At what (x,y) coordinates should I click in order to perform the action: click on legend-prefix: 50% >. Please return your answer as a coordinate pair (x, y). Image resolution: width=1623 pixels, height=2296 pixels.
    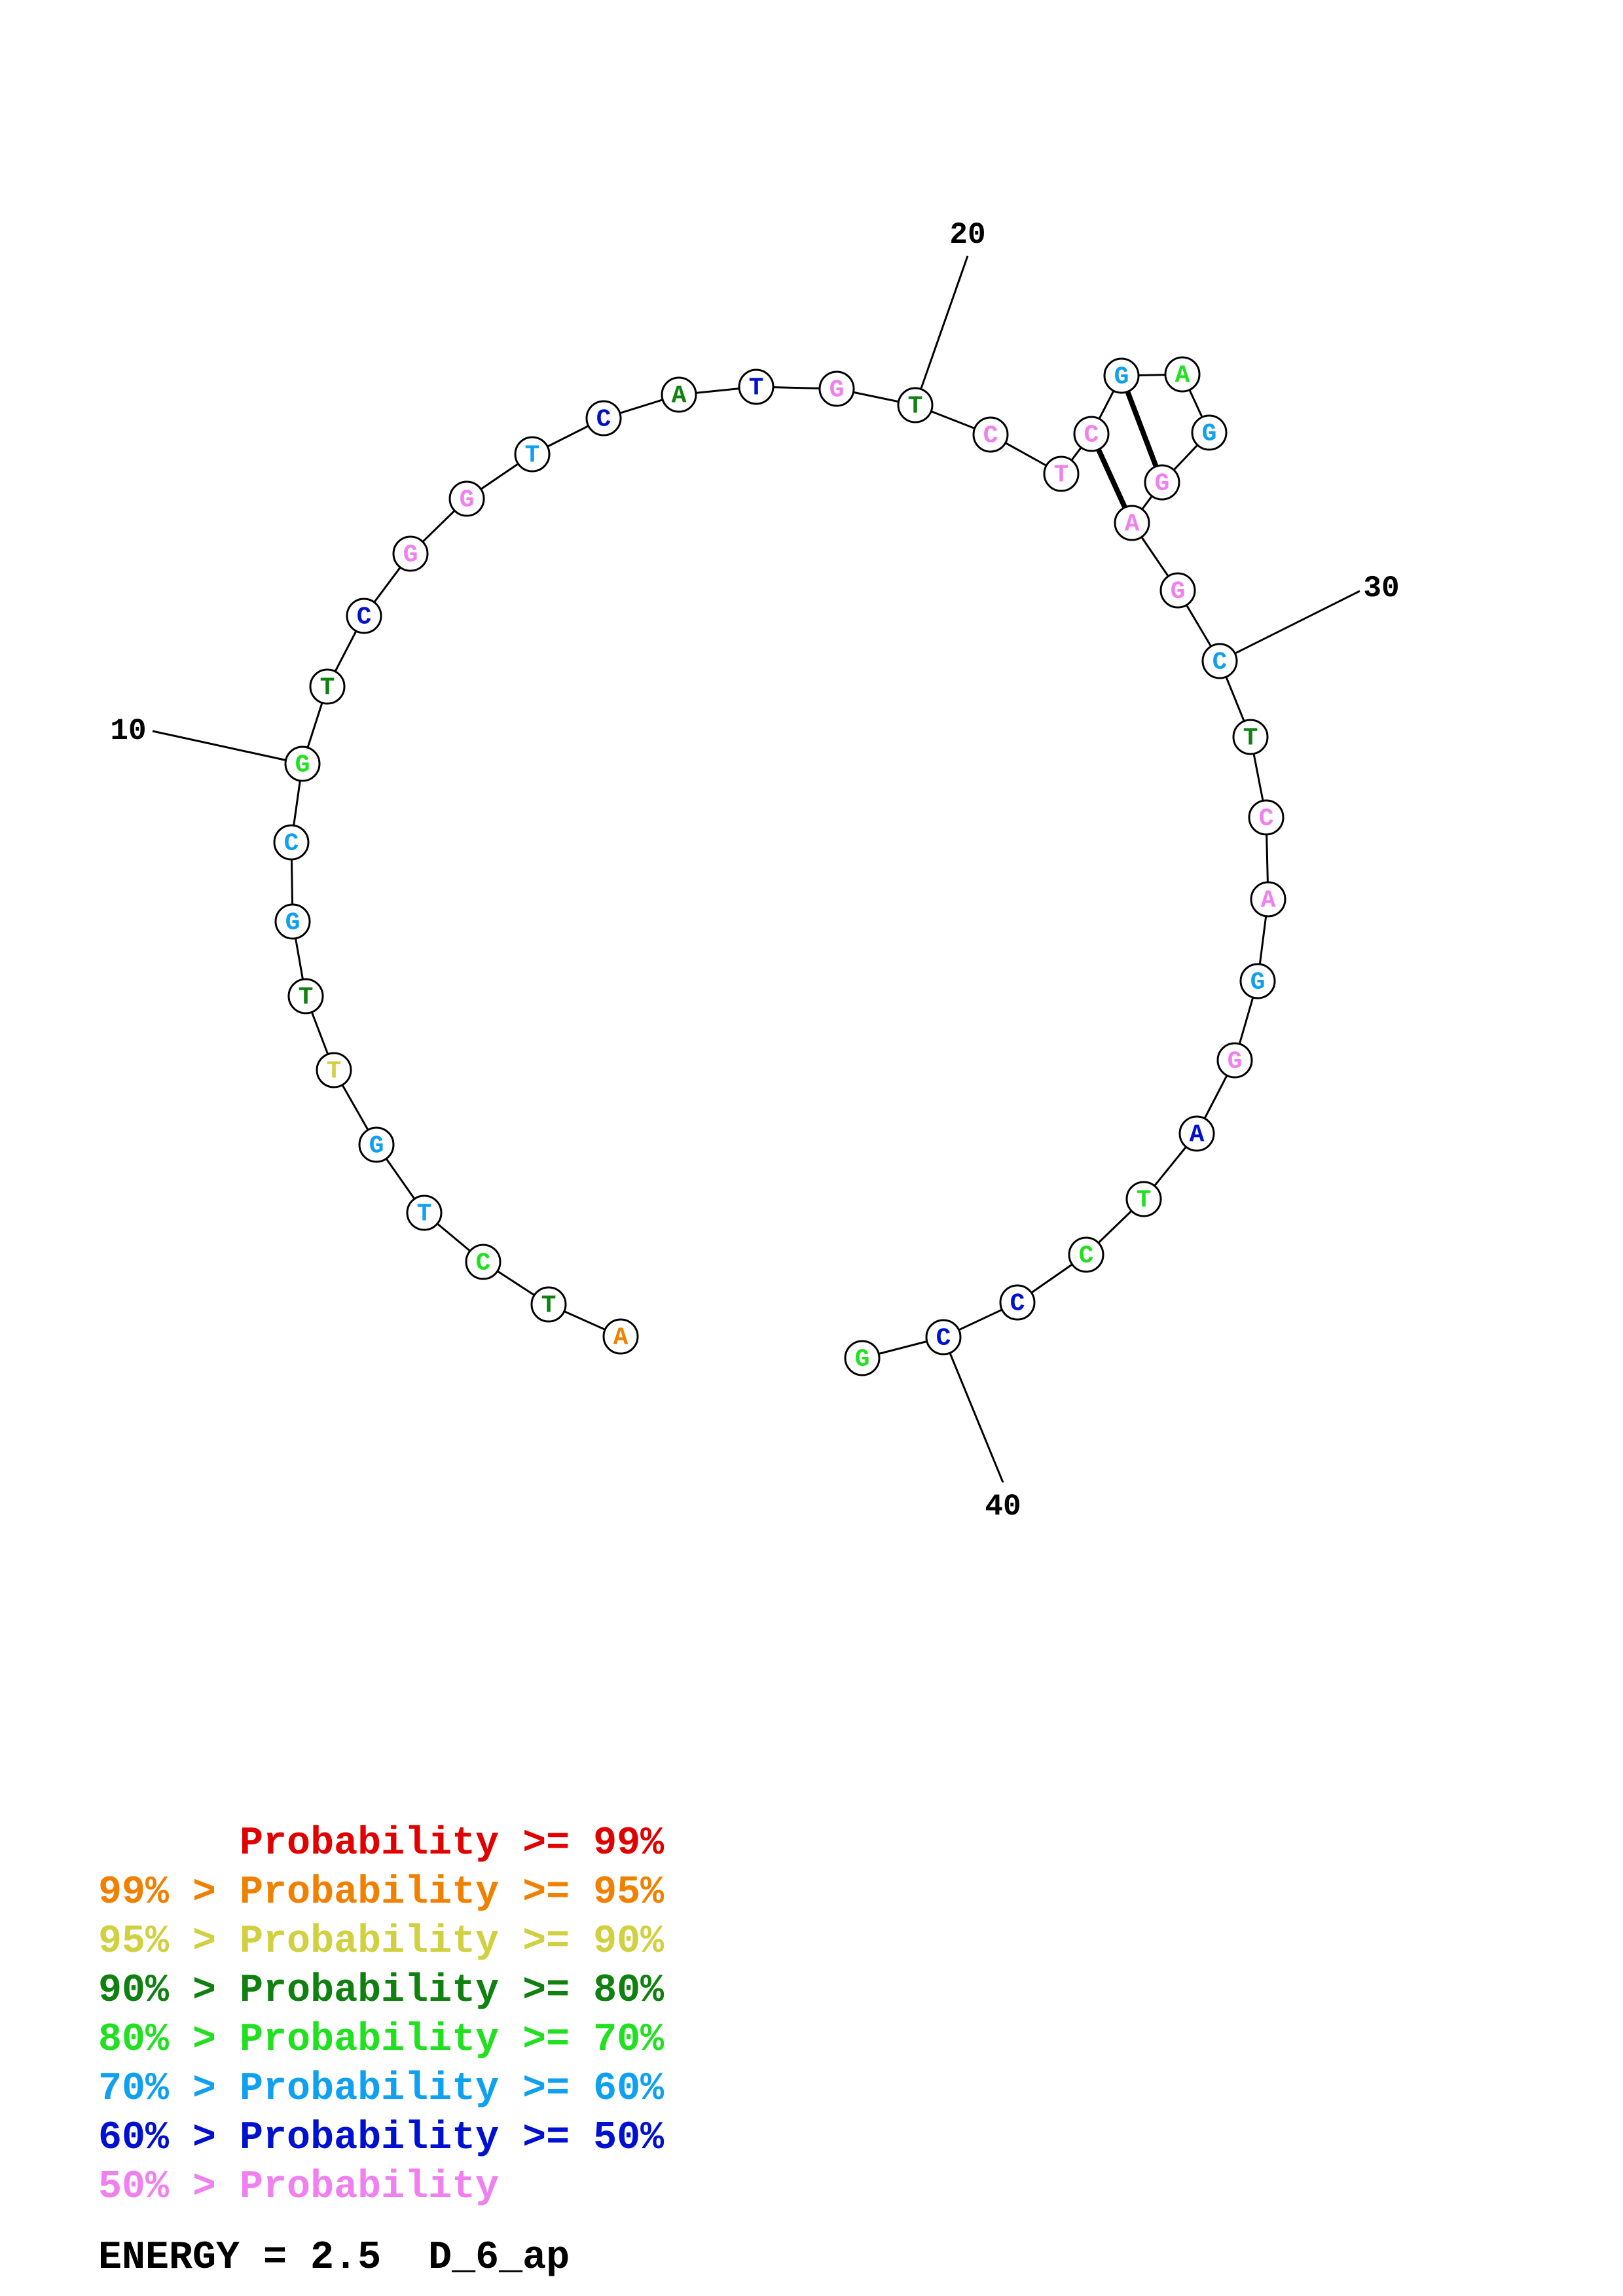
    Looking at the image, I should click on (169, 2187).